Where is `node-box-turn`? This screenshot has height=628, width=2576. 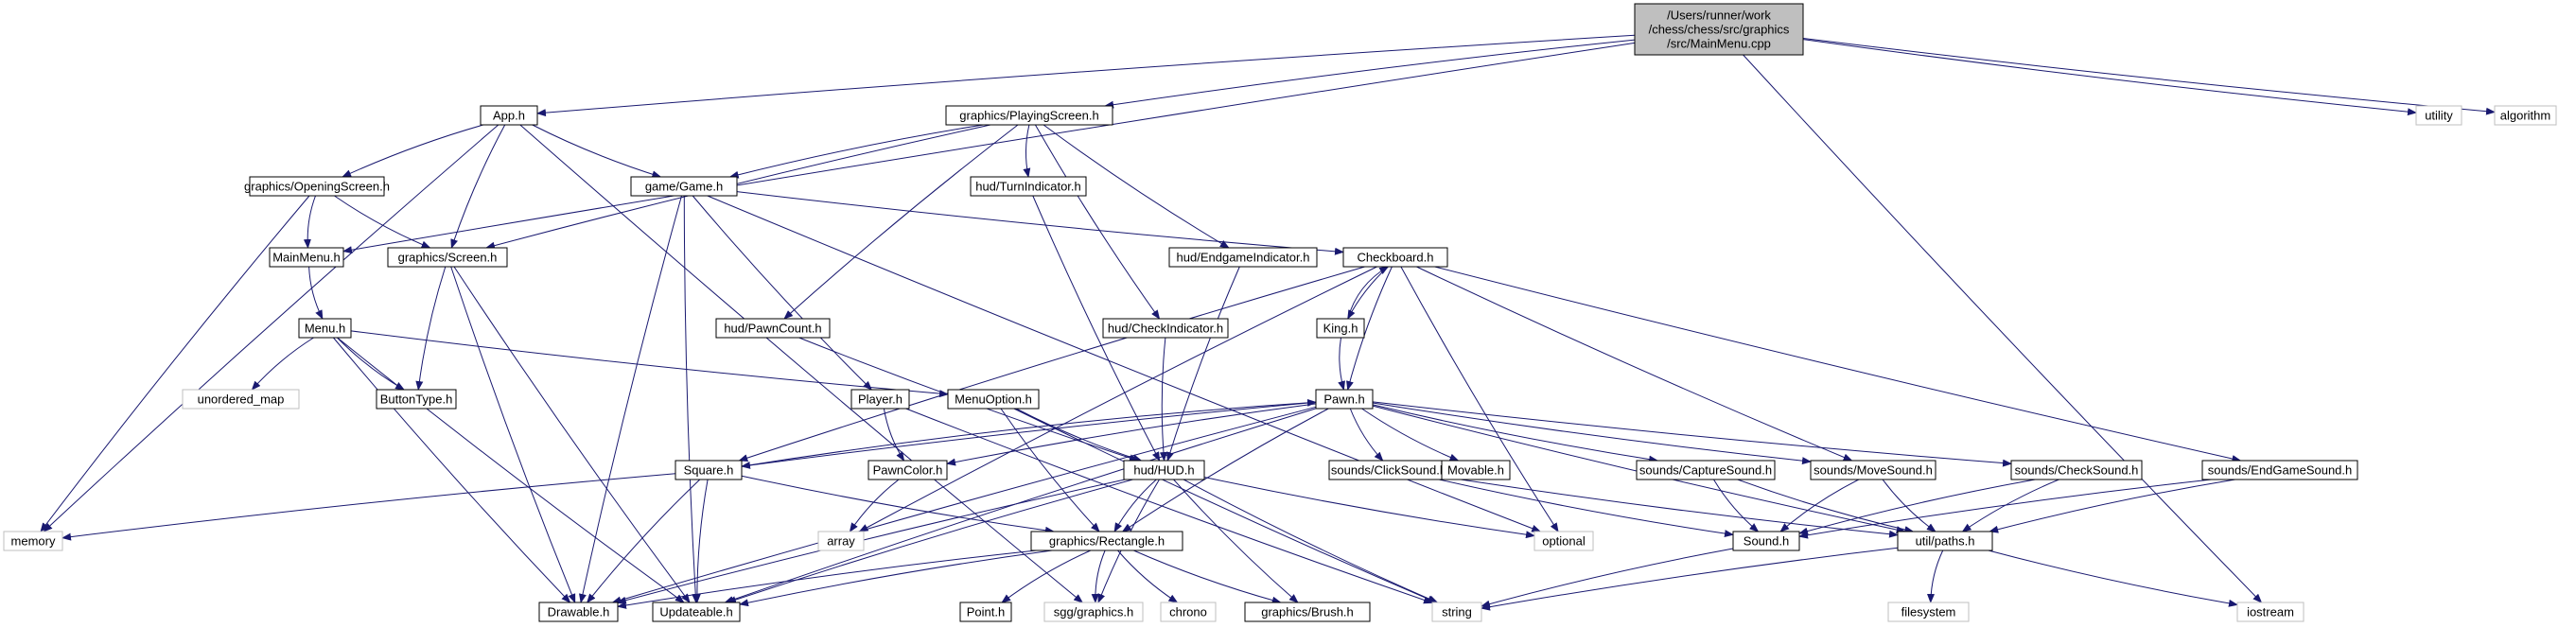
node-box-turn is located at coordinates (1028, 186).